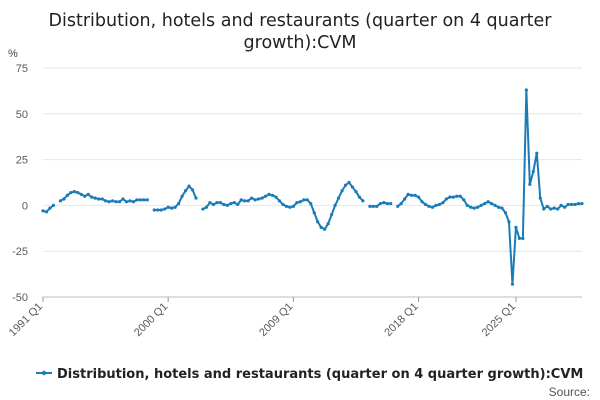 Image resolution: width=600 pixels, height=400 pixels. What do you see at coordinates (22, 161) in the screenshot?
I see `y-tick-label: 25` at bounding box center [22, 161].